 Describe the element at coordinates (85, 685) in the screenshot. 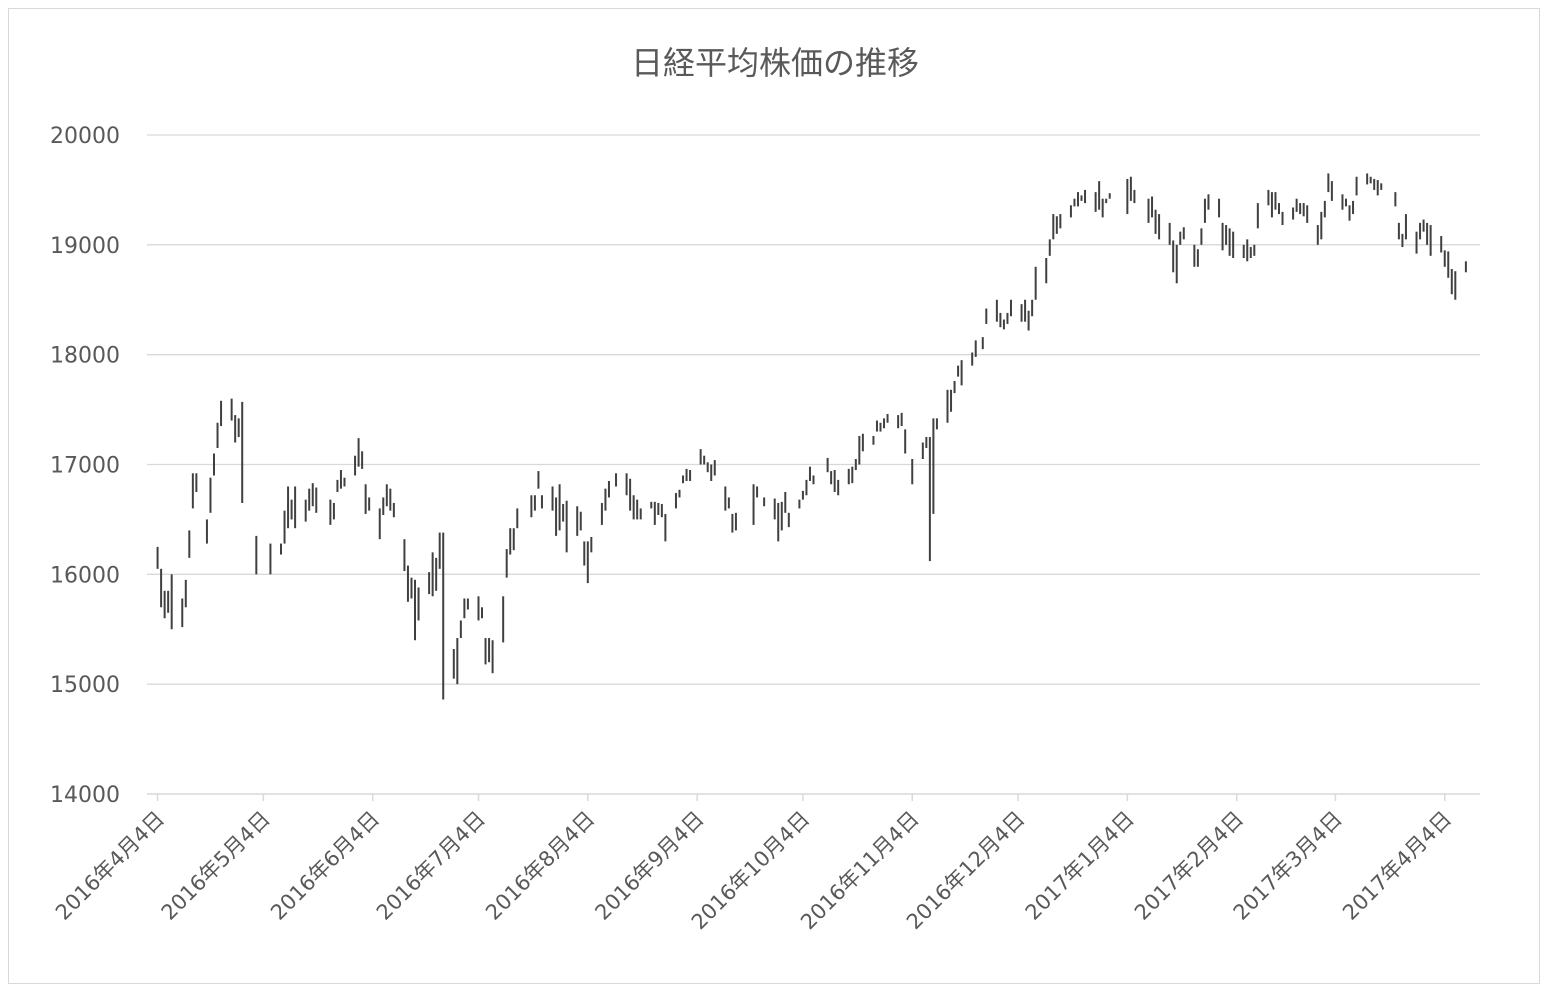

I see `y-tick-label: 15000` at that location.